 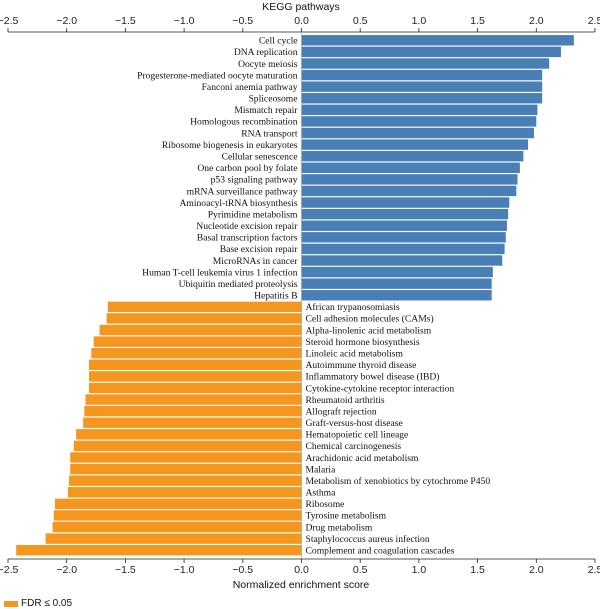 What do you see at coordinates (250, 87) in the screenshot?
I see `category-label: Fanconi anemia pathway` at bounding box center [250, 87].